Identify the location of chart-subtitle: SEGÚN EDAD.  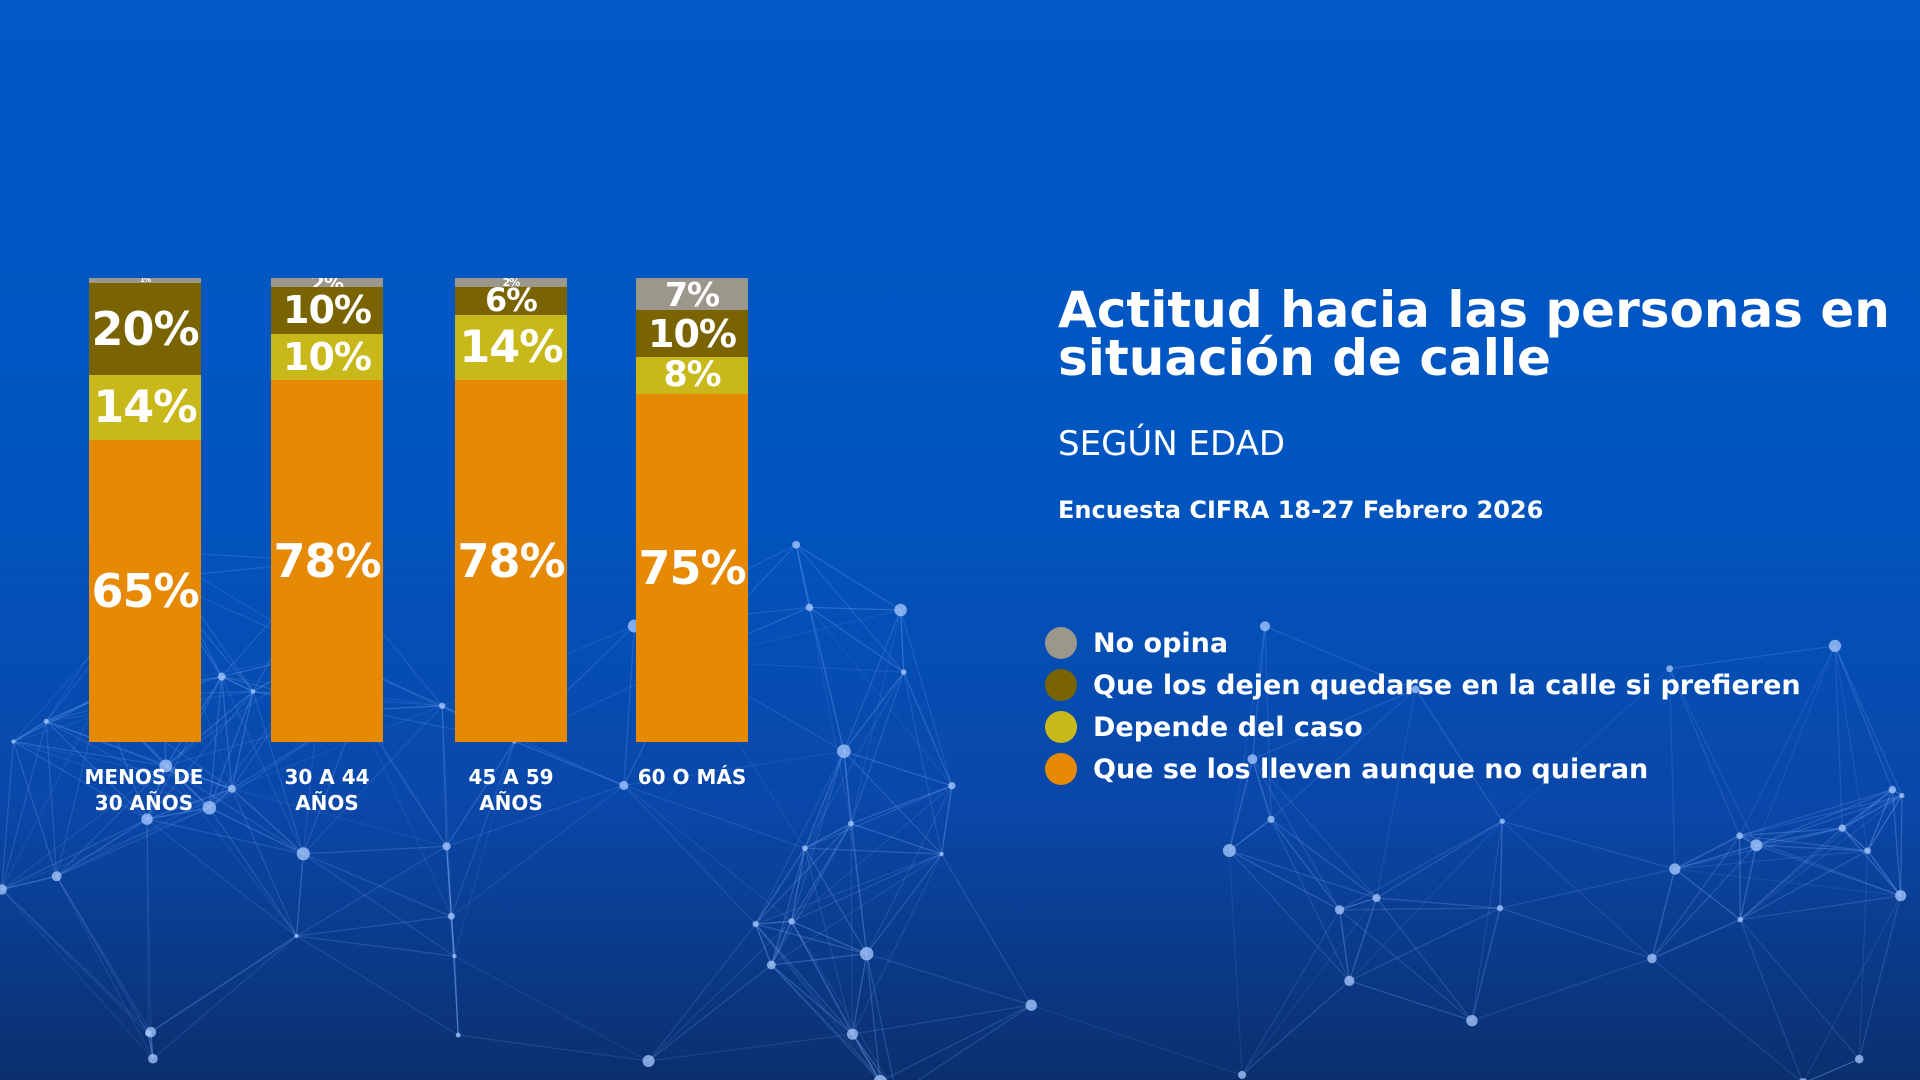
(1172, 444).